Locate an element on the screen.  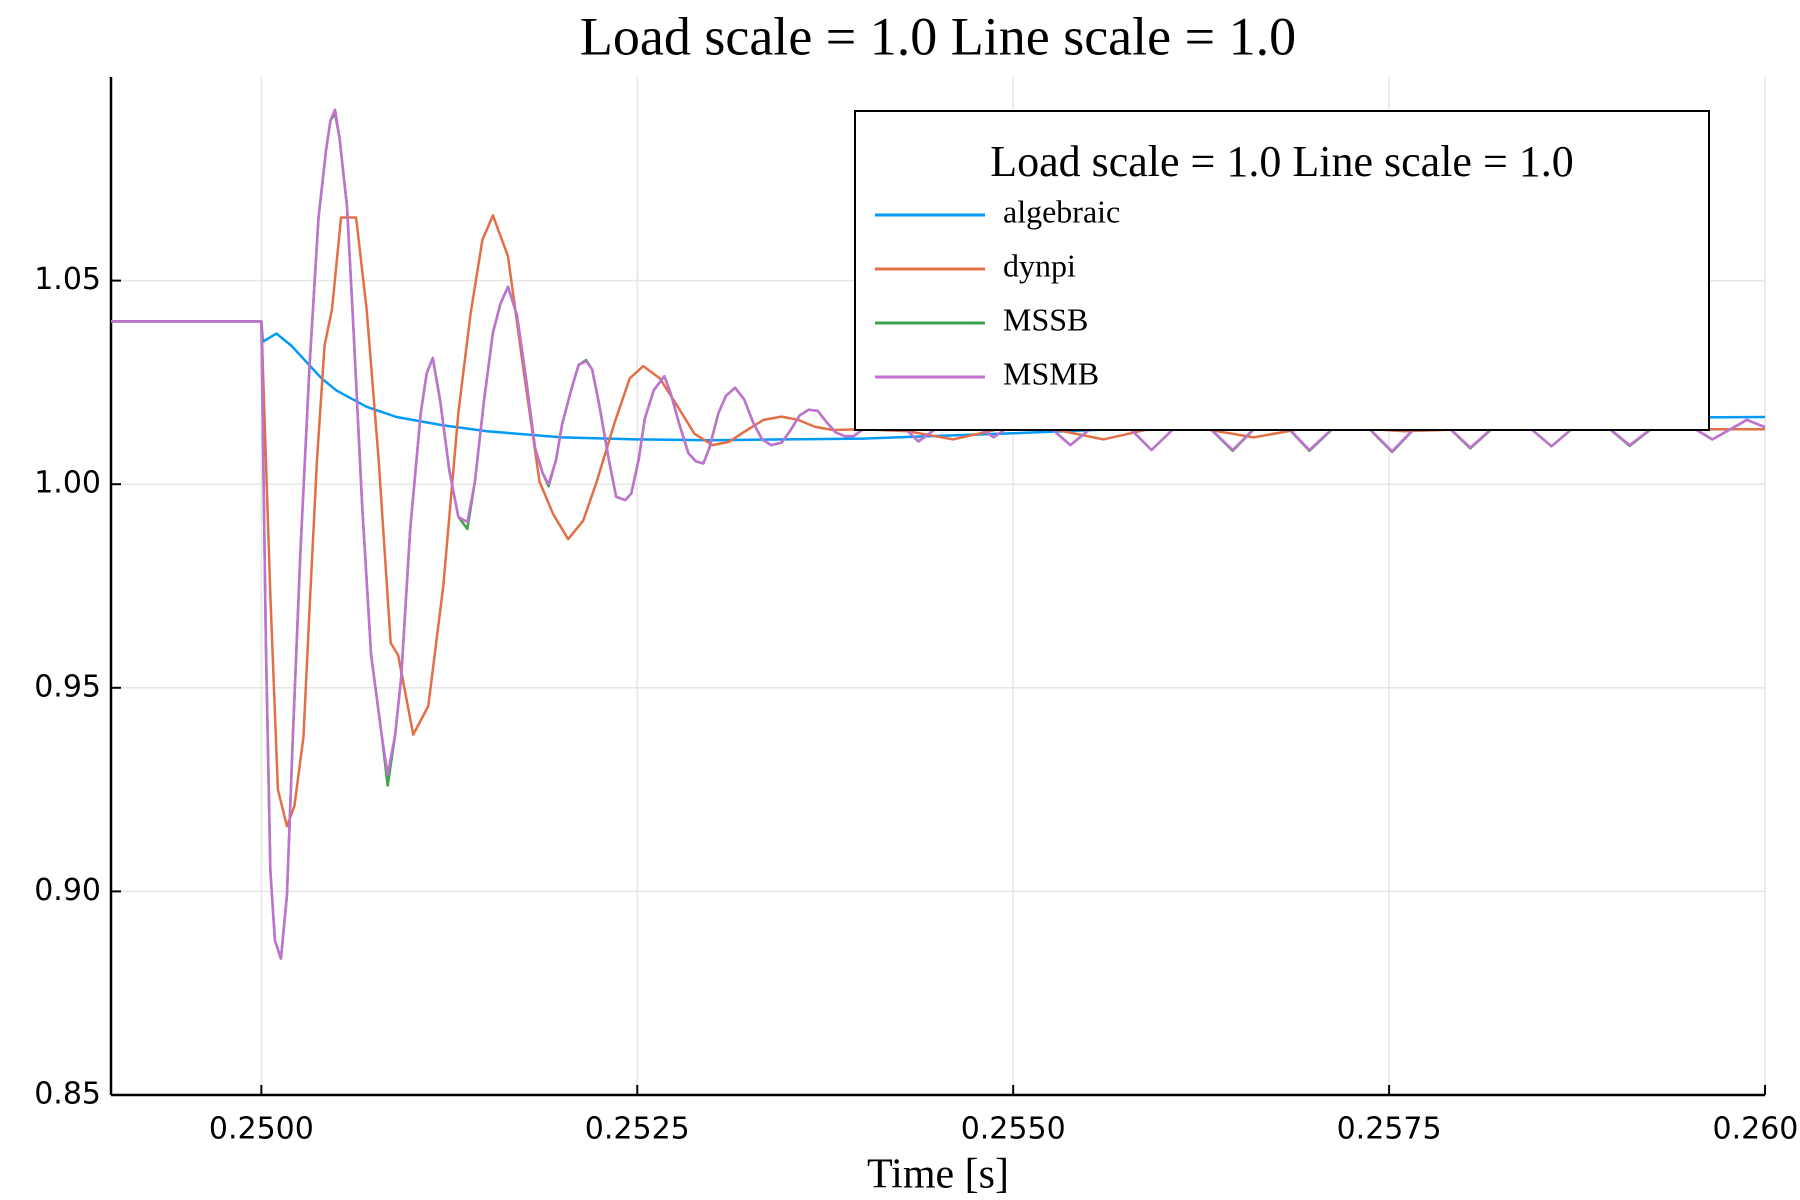
y-tick-label: 1.00 is located at coordinates (67, 483).